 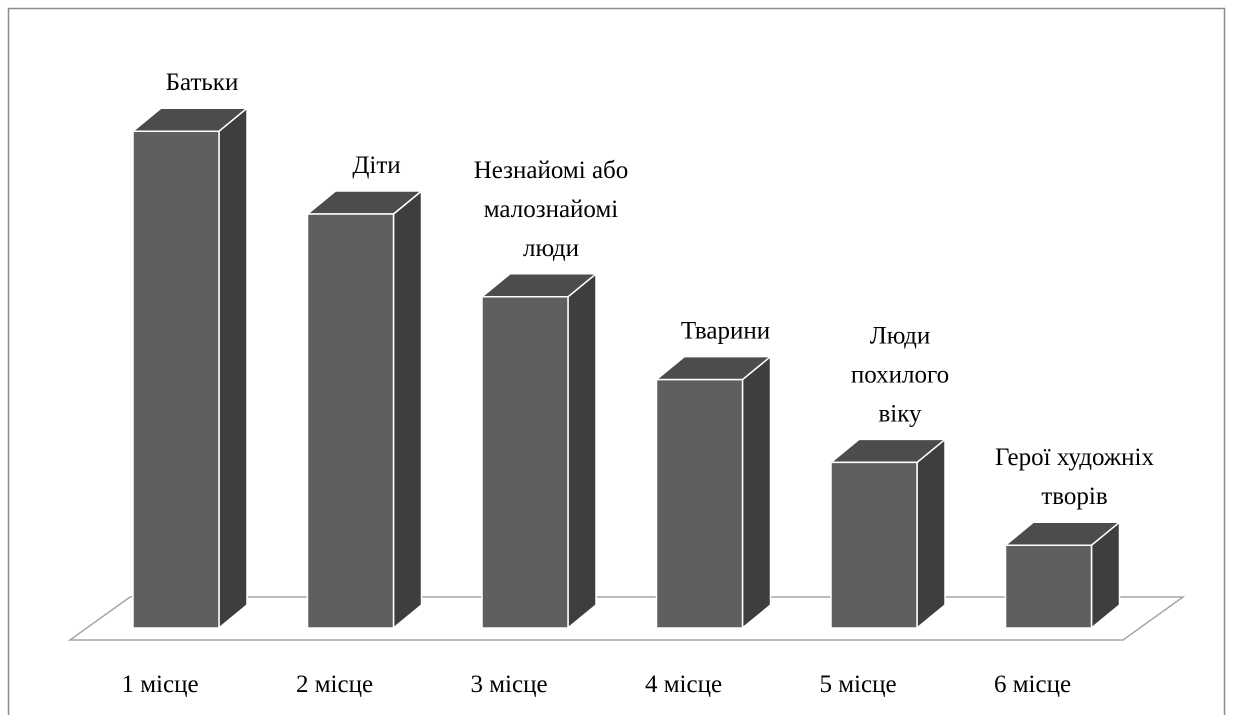 What do you see at coordinates (159, 684) in the screenshot?
I see `x-tick-label: 1 місце` at bounding box center [159, 684].